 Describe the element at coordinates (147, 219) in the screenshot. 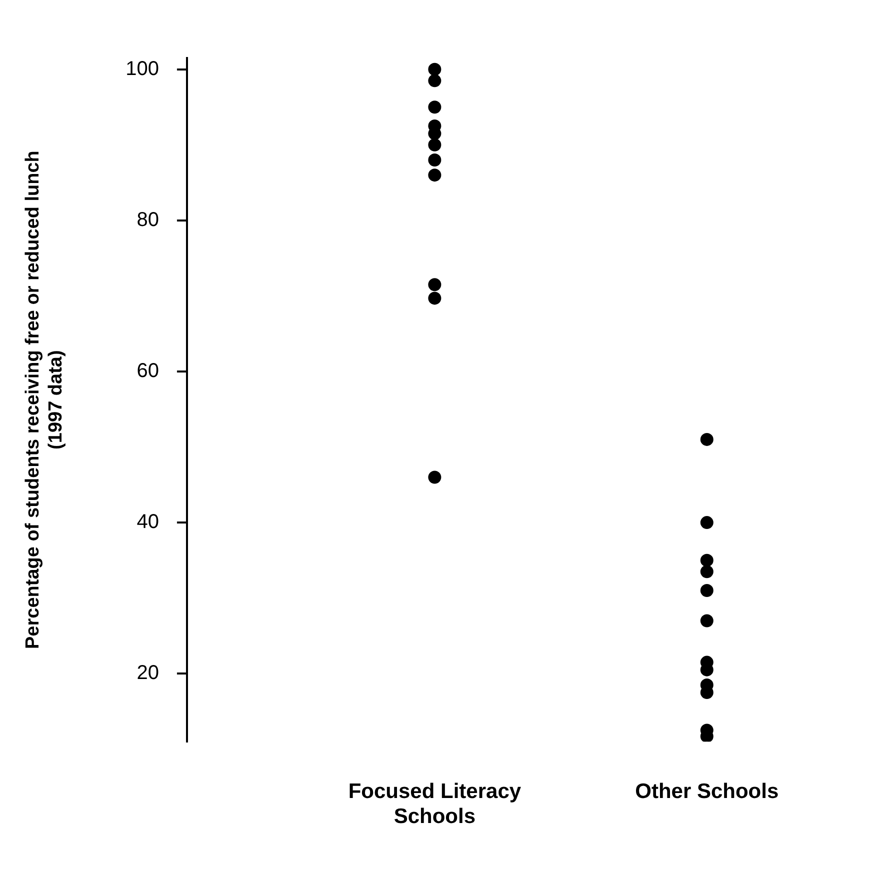

I see `y-tick-label: 80` at that location.